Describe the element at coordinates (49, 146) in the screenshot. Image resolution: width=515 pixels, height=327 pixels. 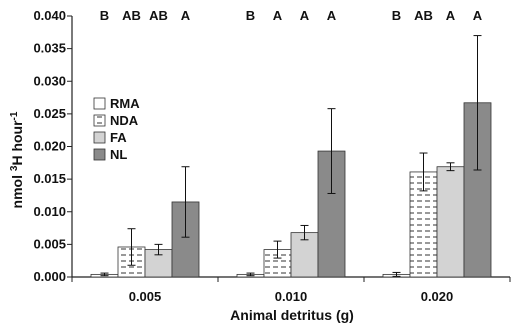
I see `y-tick-label: 0.020` at that location.